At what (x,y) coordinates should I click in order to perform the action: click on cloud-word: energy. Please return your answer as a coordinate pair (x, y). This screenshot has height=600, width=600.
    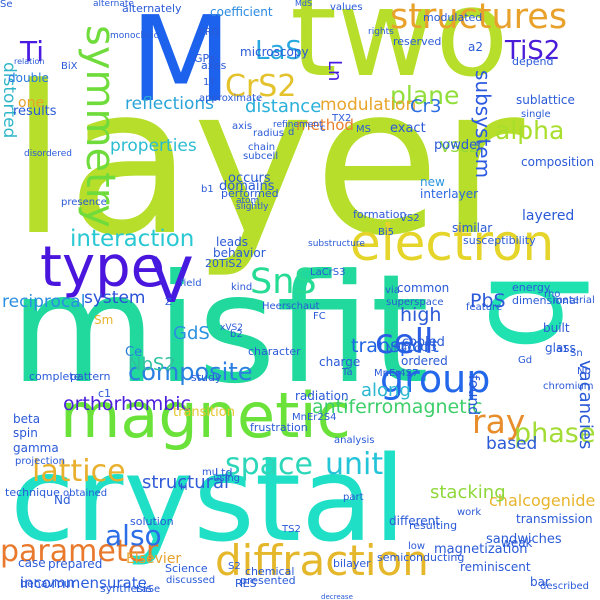
    Looking at the image, I should click on (531, 287).